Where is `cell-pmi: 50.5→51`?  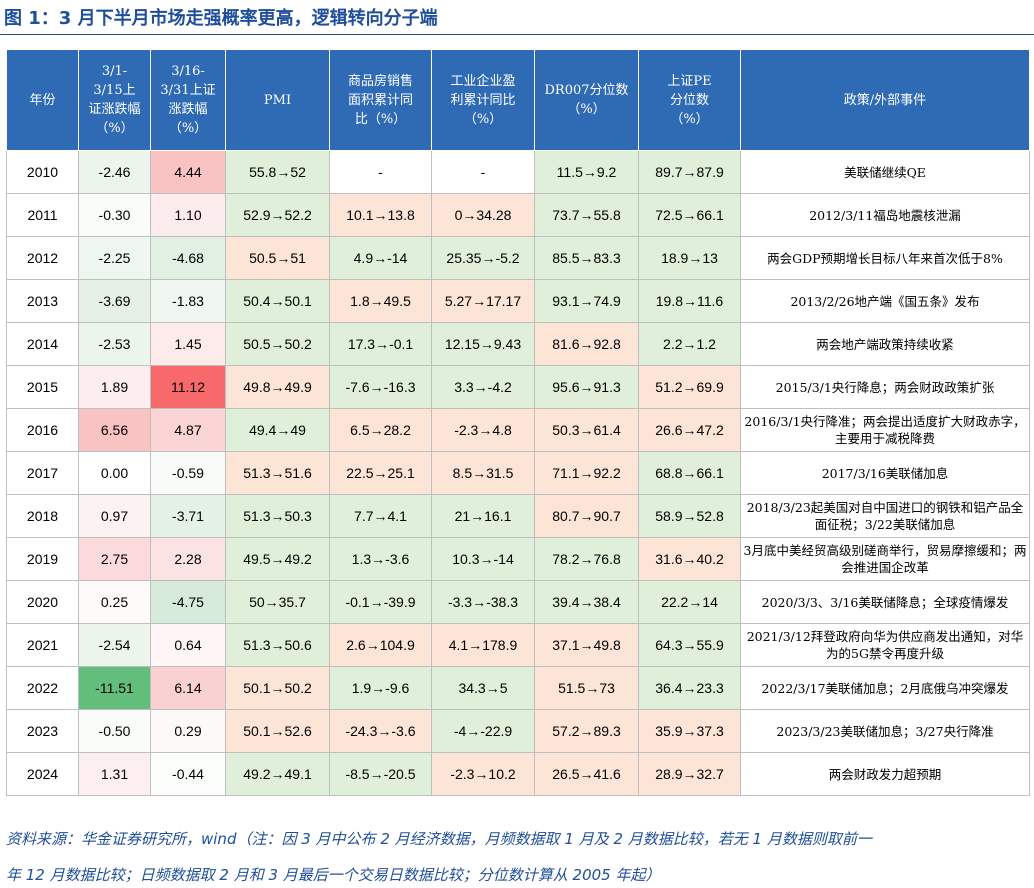
cell-pmi: 50.5→51 is located at coordinates (277, 258).